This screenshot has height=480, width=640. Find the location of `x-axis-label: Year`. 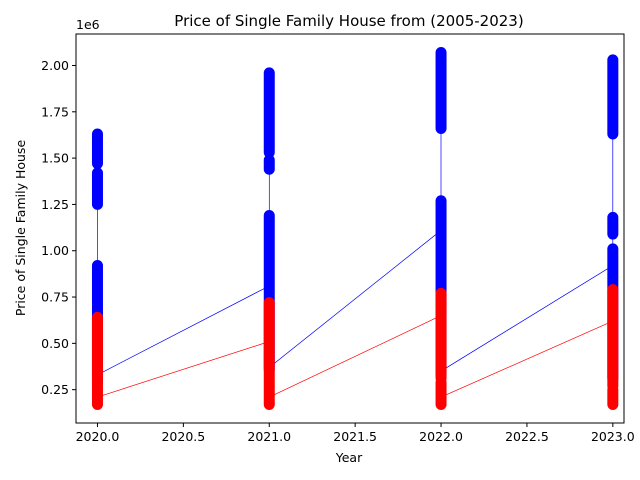

x-axis-label: Year is located at coordinates (349, 457).